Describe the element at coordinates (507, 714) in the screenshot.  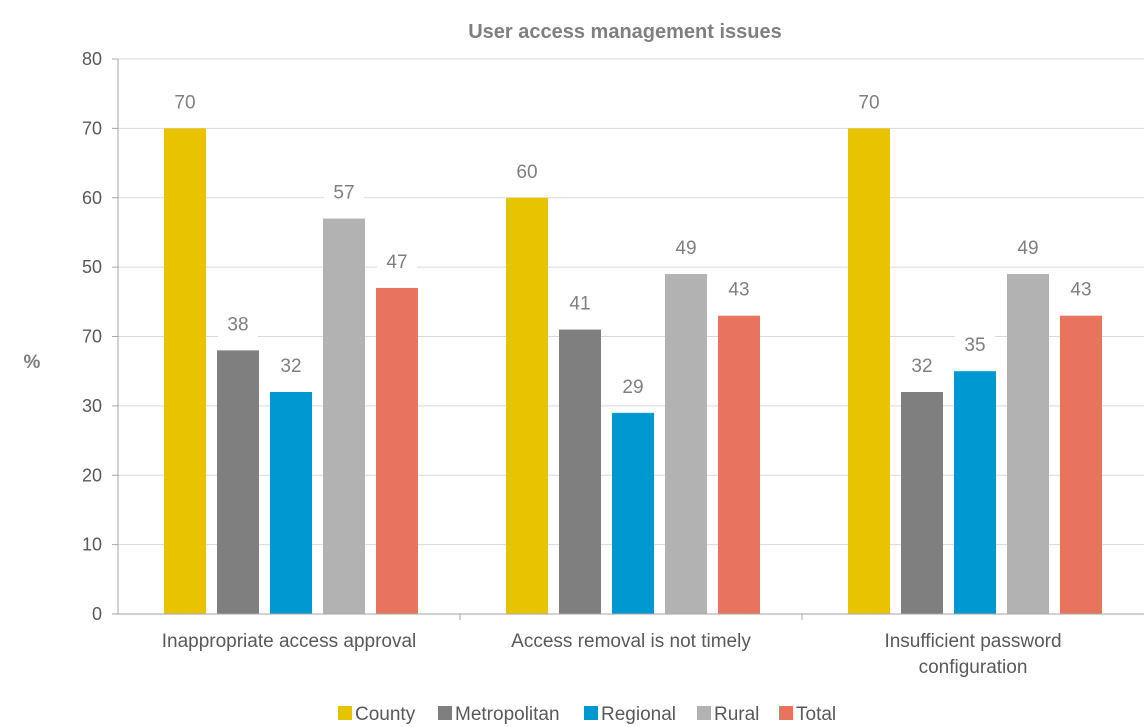
I see `legend-entry: Metropolitan` at that location.